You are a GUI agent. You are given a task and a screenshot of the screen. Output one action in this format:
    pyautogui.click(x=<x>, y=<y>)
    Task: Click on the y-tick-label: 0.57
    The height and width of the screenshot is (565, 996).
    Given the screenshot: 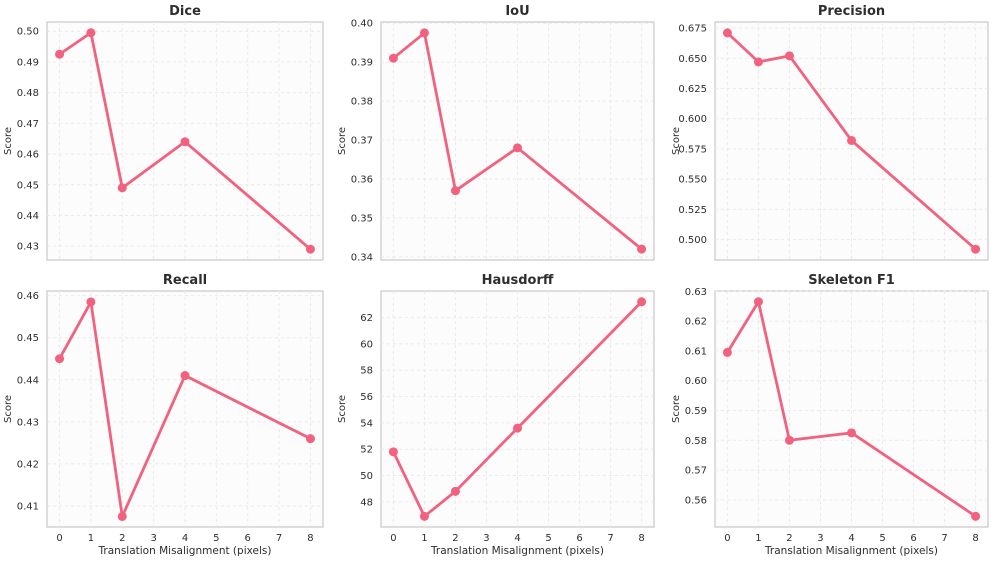 What is the action you would take?
    pyautogui.click(x=696, y=471)
    